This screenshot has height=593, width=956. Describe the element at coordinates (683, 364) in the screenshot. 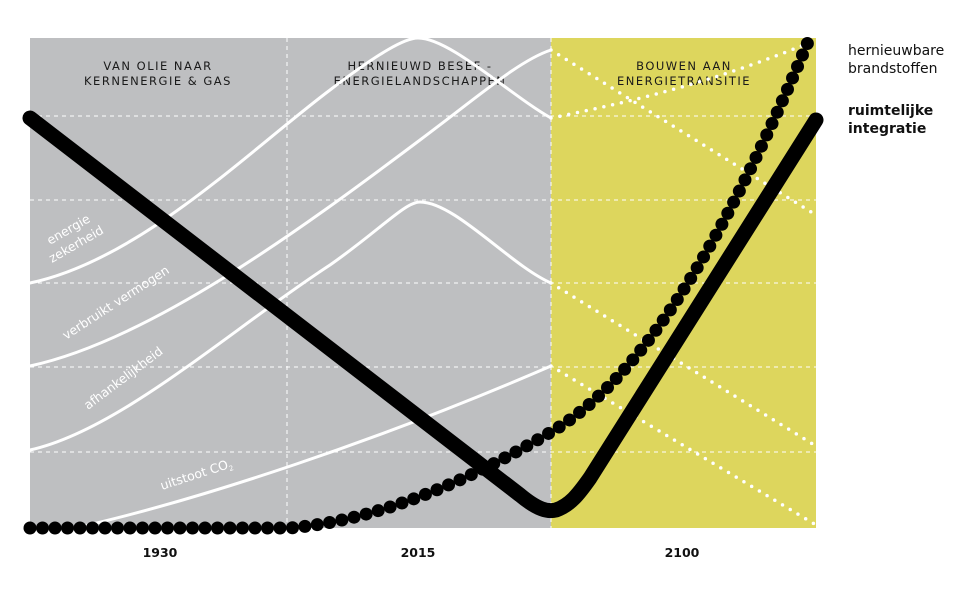

I see `afhankelijkheid-projection` at that location.